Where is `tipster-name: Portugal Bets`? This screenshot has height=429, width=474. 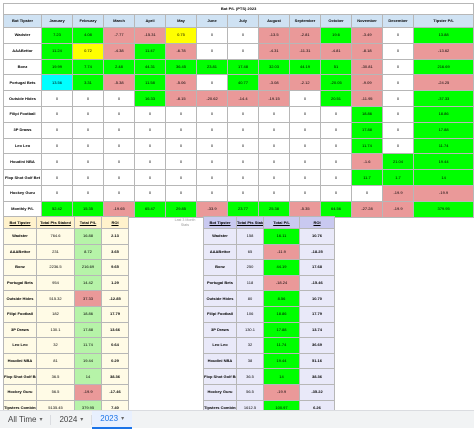
tipster-name: Portugal Bets is located at coordinates (22, 83).